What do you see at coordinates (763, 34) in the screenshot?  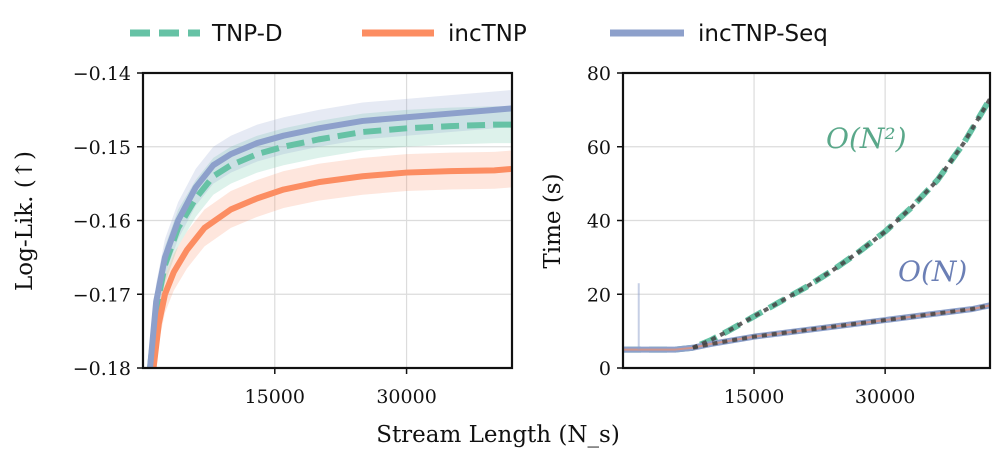 I see `legend-label-inctnp-seq: incTNP-Seq` at bounding box center [763, 34].